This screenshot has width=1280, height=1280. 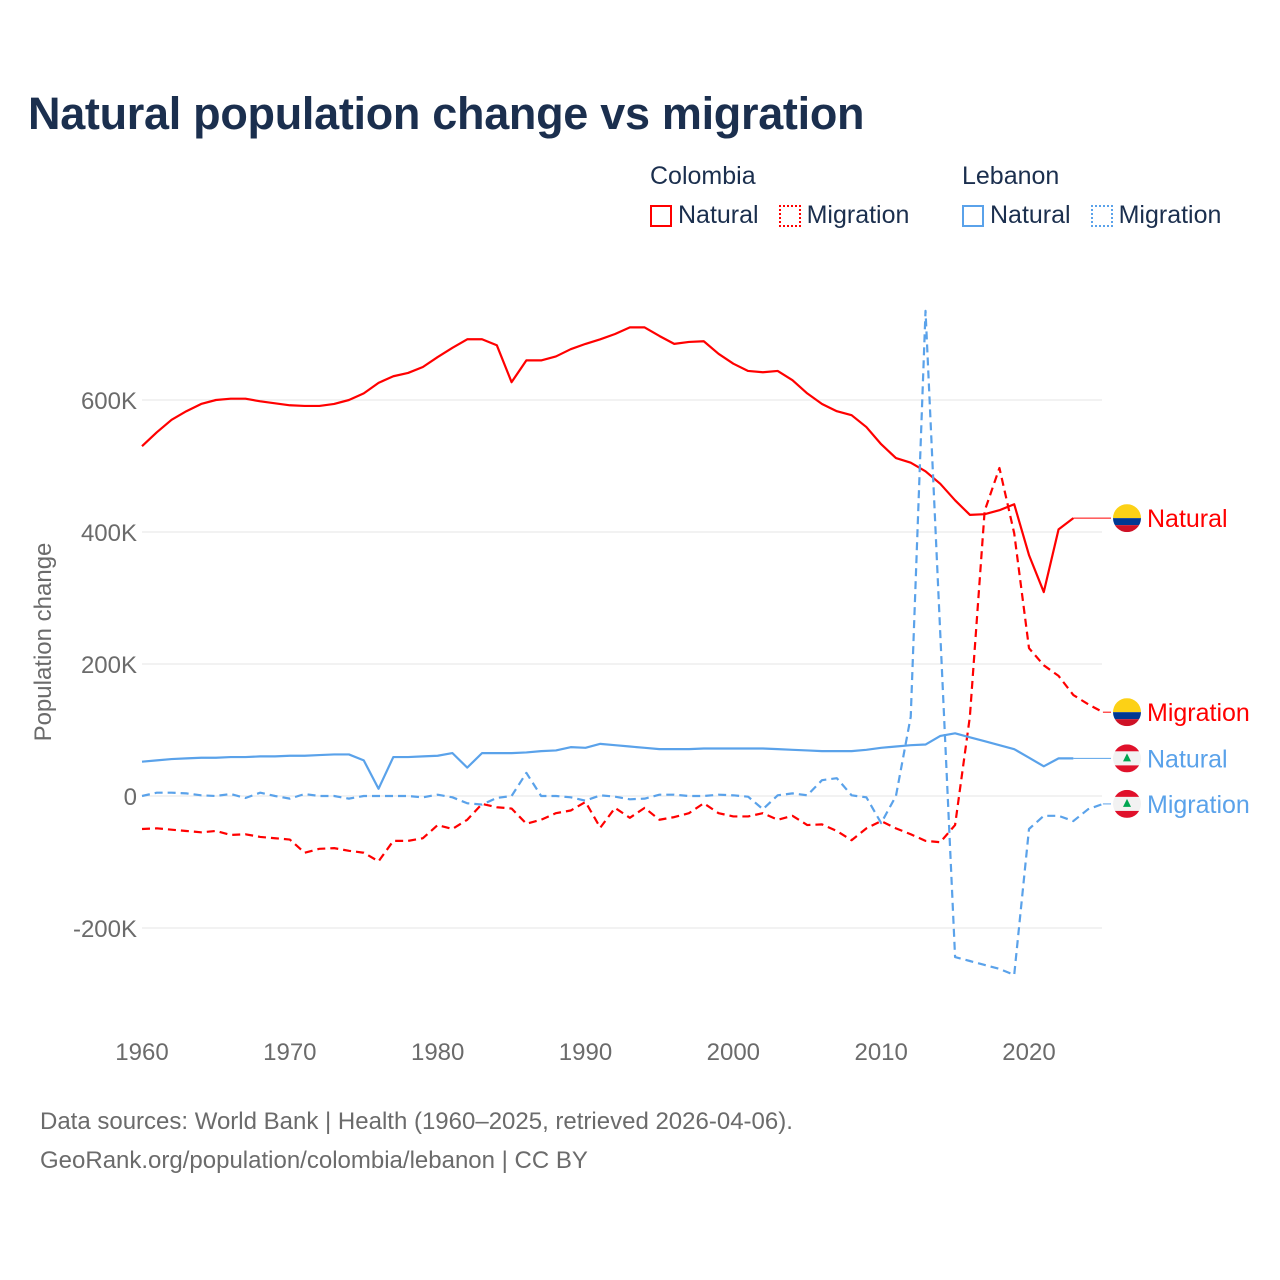 What do you see at coordinates (1011, 176) in the screenshot?
I see `legend-group-label: Lebanon` at bounding box center [1011, 176].